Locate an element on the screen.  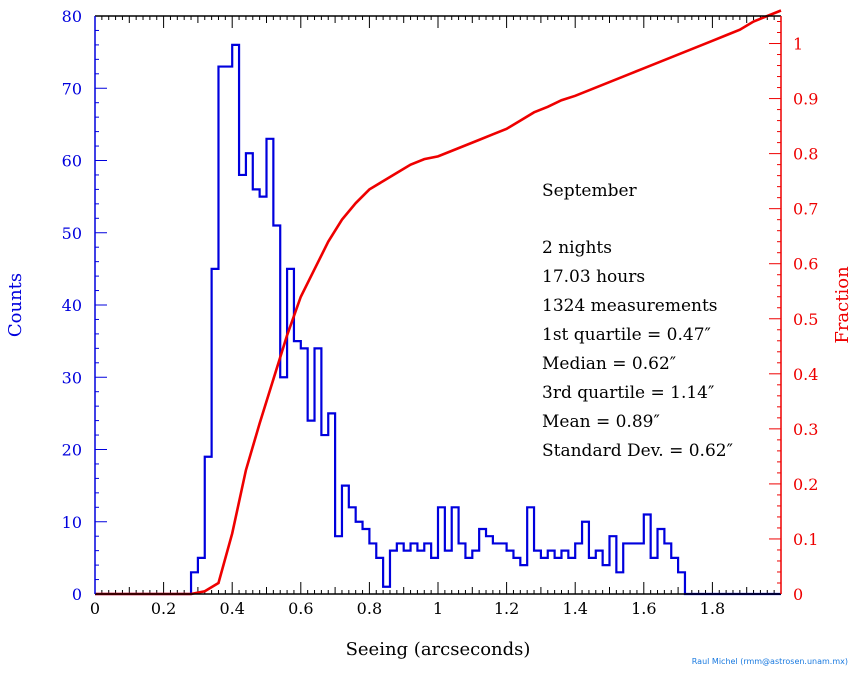
y-left-axis-label: Counts is located at coordinates (15, 305).